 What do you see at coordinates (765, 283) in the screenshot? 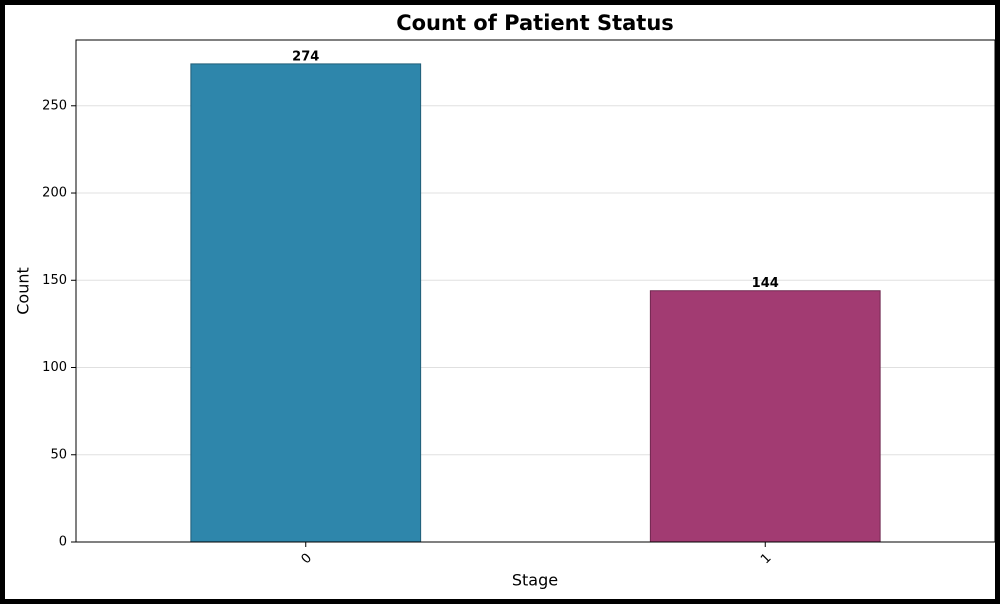
I see `data-label: 144` at bounding box center [765, 283].